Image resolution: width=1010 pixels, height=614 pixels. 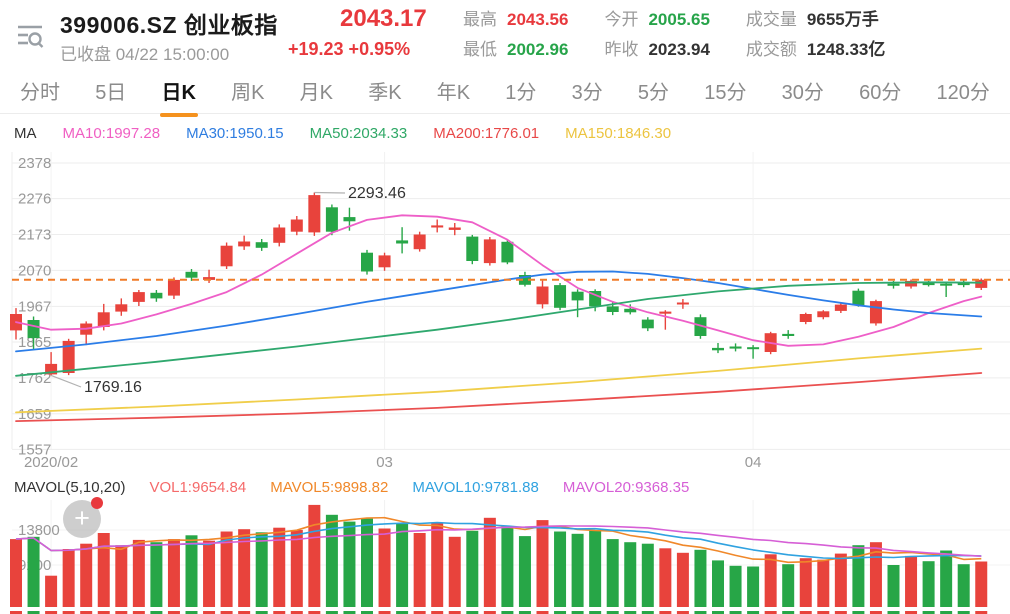 What do you see at coordinates (235, 133) in the screenshot?
I see `ma30-value: MA30:1950.15` at bounding box center [235, 133].